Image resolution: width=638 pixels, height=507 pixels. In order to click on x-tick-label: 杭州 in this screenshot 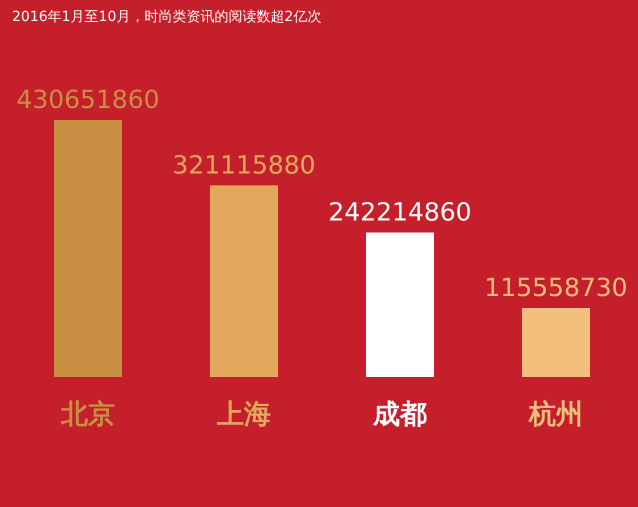, I will do `click(555, 414)`.